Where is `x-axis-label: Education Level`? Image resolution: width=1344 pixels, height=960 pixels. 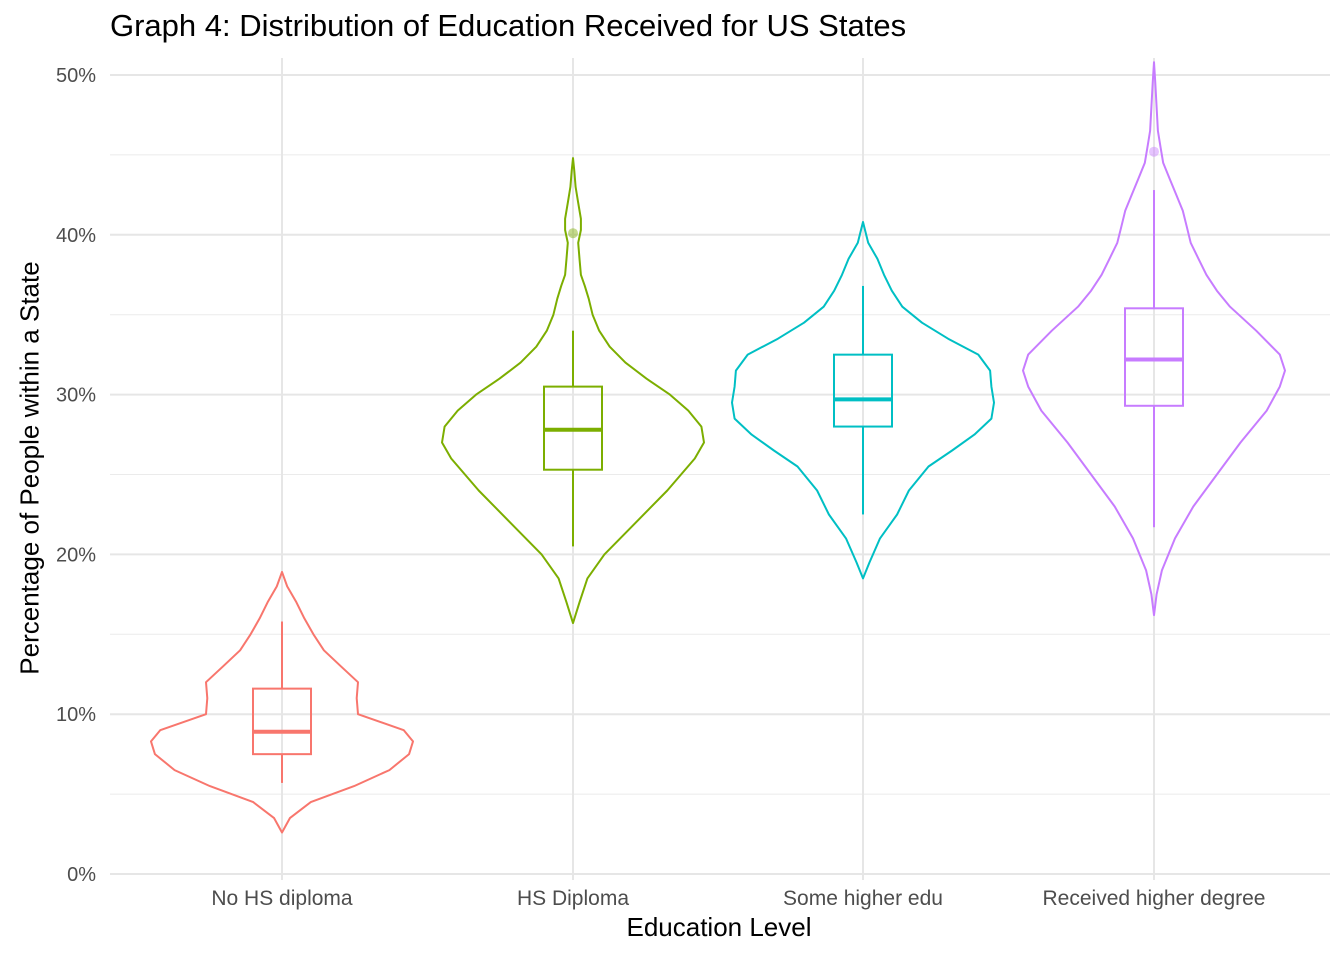 x-axis-label: Education Level is located at coordinates (719, 927).